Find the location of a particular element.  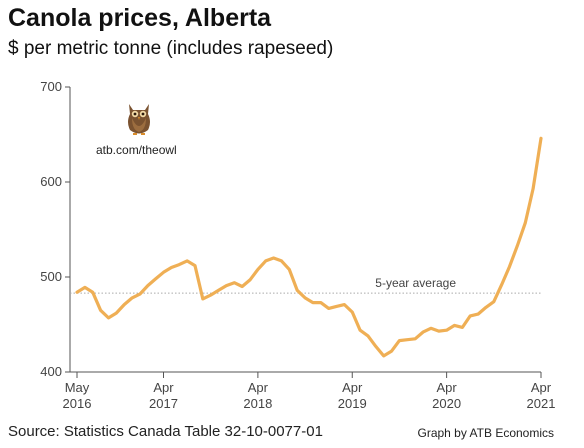

reference-line-group: 5-year average is located at coordinates (305, 285).